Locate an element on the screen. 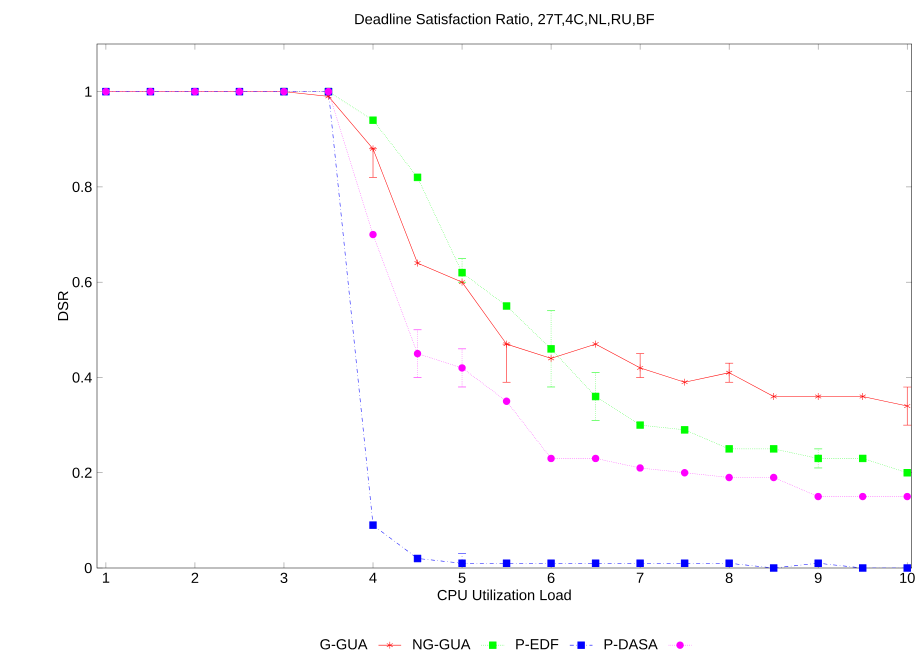 This screenshot has width=920, height=661. legend-label: P-DASA is located at coordinates (631, 644).